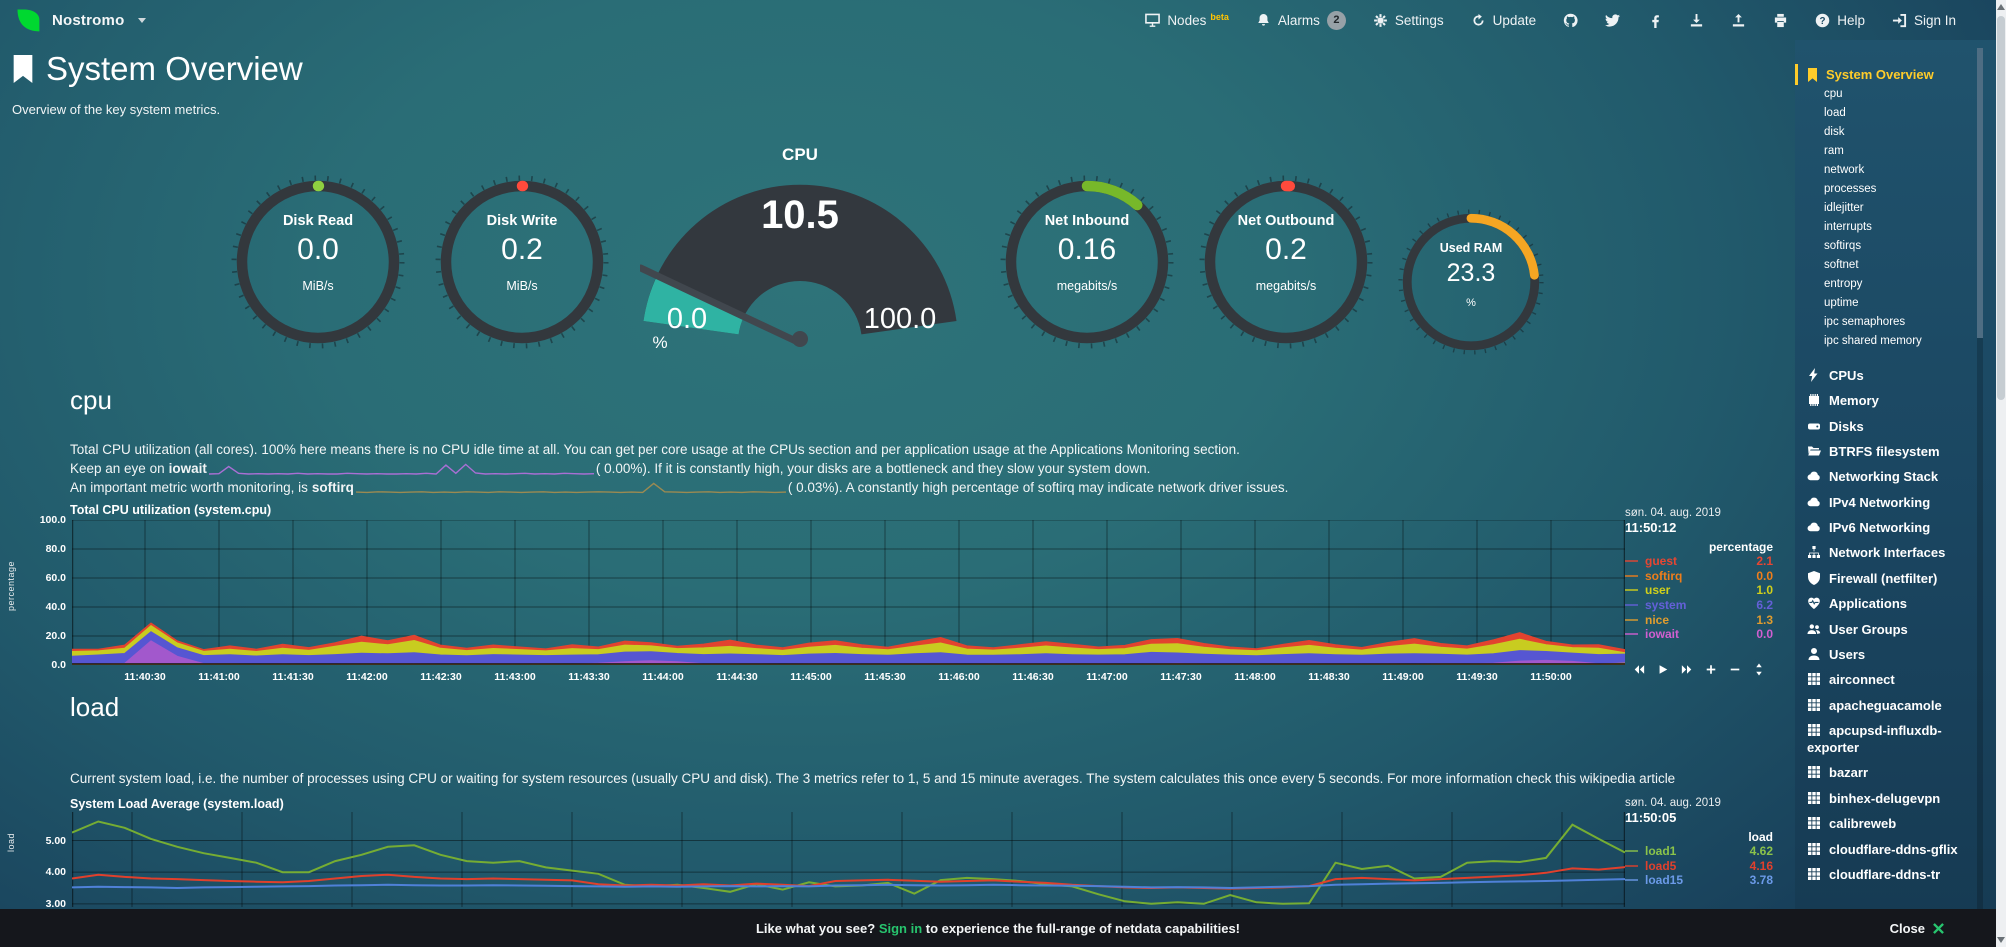  Describe the element at coordinates (1924, 20) in the screenshot. I see `signin-button: Sign In` at that location.